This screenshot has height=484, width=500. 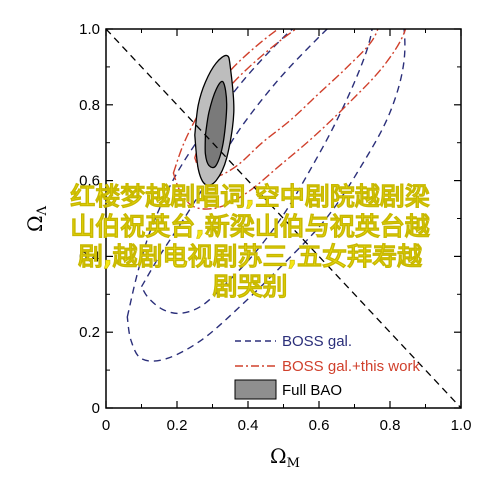 What do you see at coordinates (250, 197) in the screenshot?
I see `overlay-line-1: 红楼梦越剧唱词,空中剧院越剧梁` at bounding box center [250, 197].